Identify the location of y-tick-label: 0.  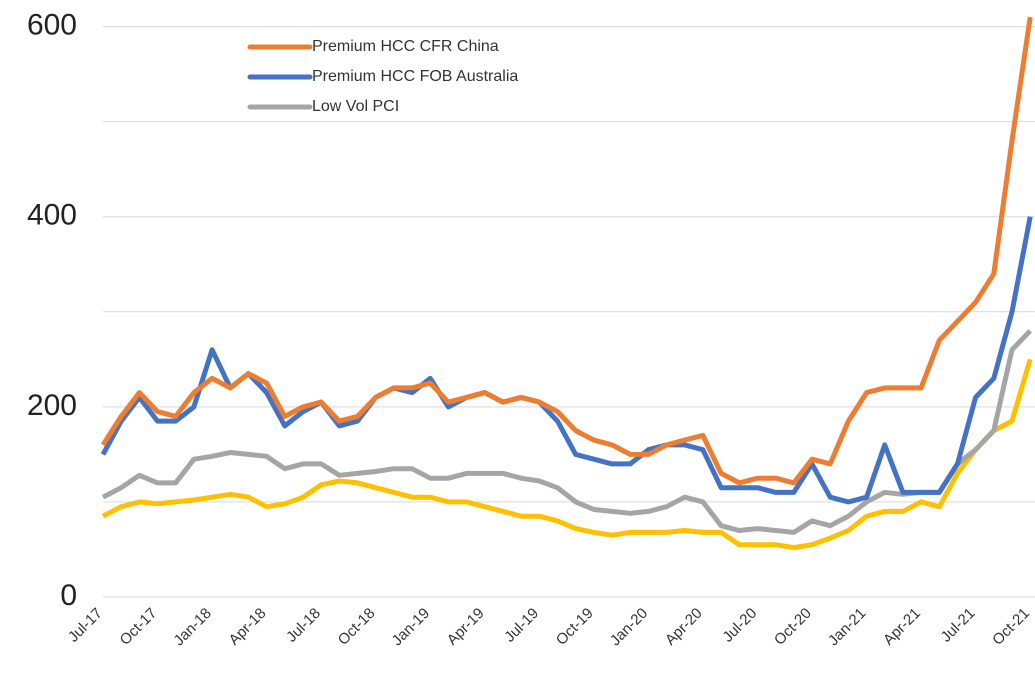
(68, 595).